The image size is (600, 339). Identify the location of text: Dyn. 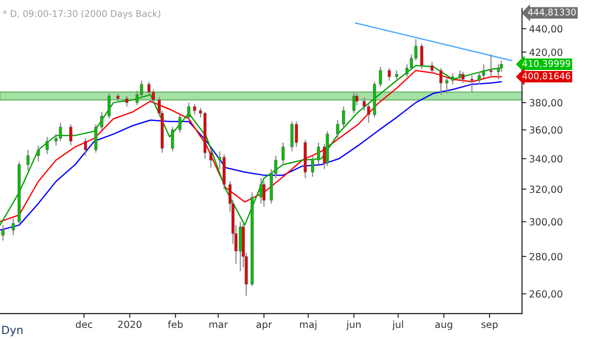
(12, 331).